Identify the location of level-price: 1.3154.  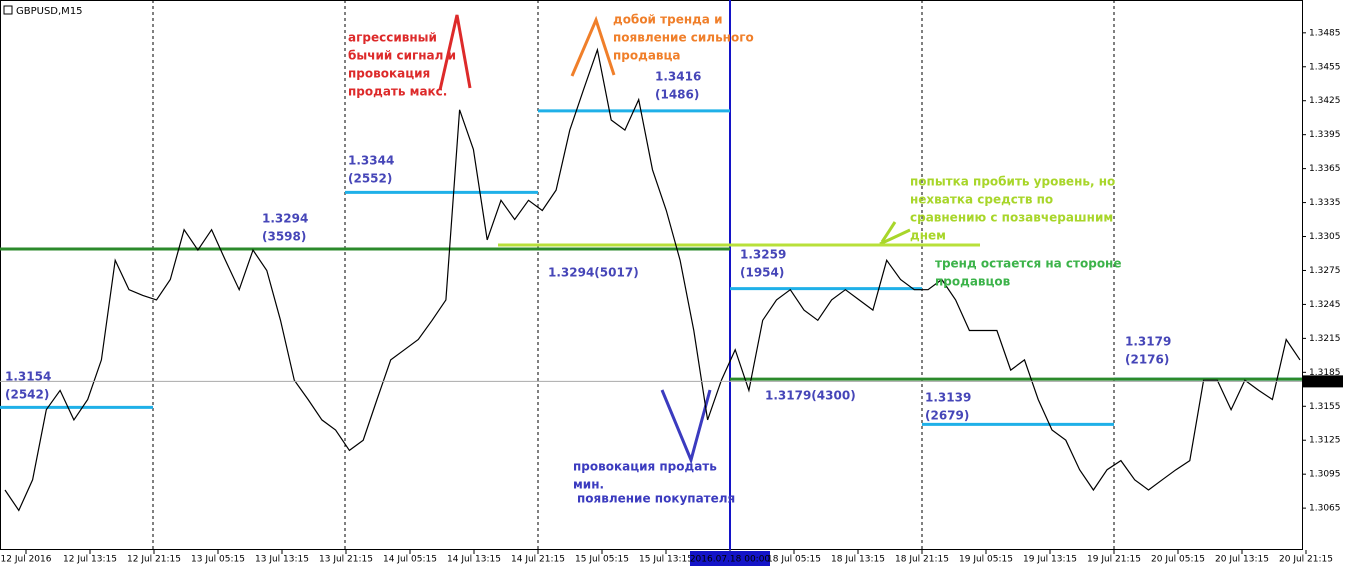
(28, 377).